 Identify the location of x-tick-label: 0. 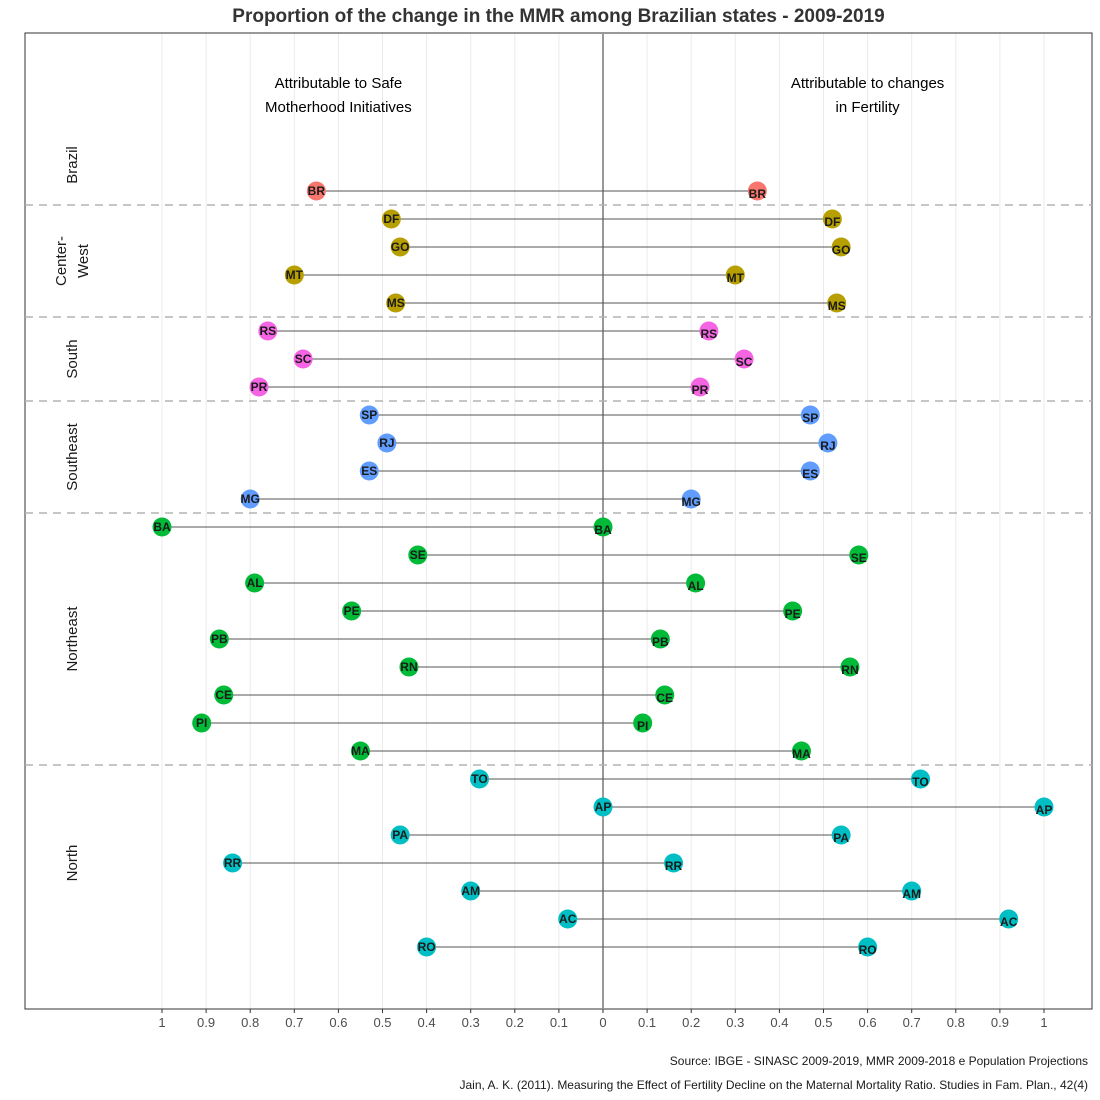
(602, 1022).